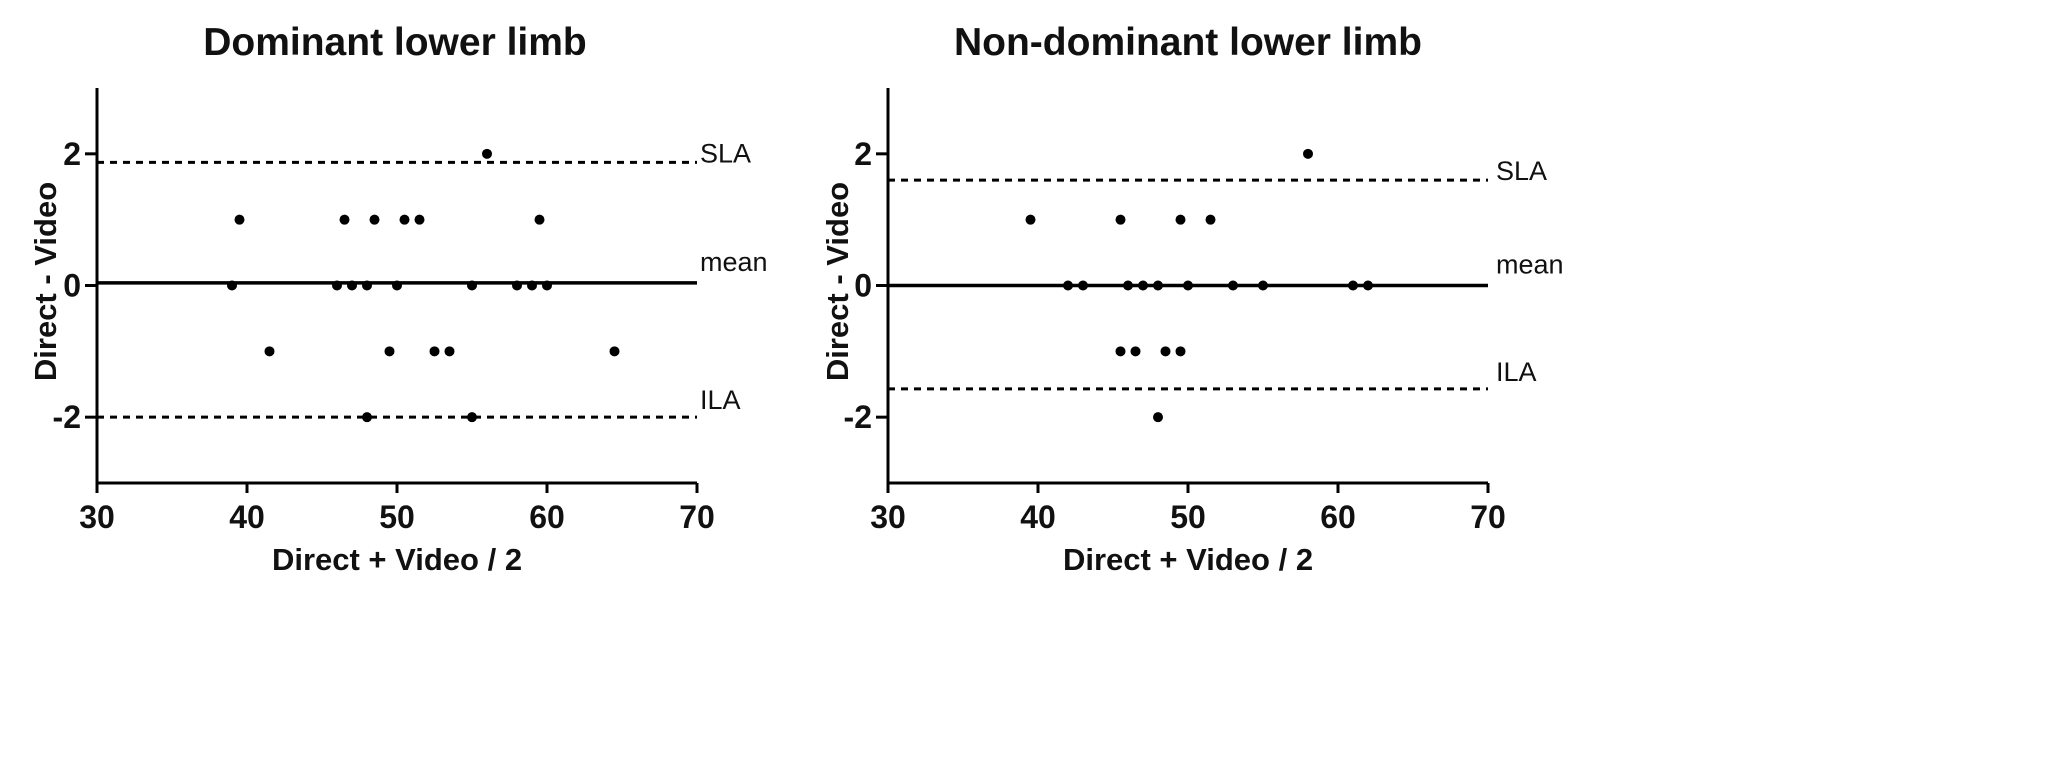 This screenshot has height=766, width=2071. Describe the element at coordinates (1188, 42) in the screenshot. I see `chart-title: Non-dominant lower limb` at that location.